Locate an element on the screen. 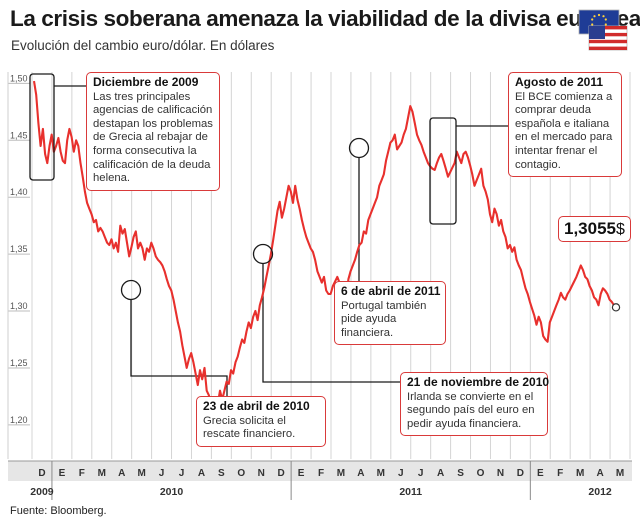  y-tick-label: 1,20 is located at coordinates (19, 420).